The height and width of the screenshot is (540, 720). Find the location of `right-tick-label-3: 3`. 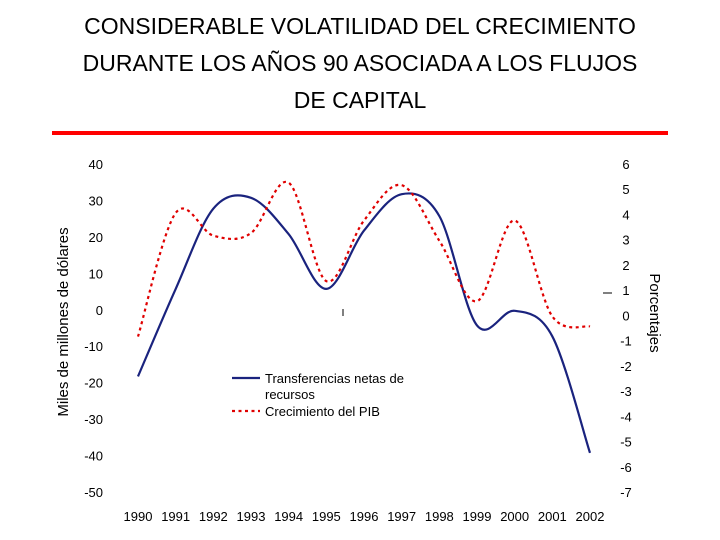

right-tick-label-3: 3 is located at coordinates (625, 240).